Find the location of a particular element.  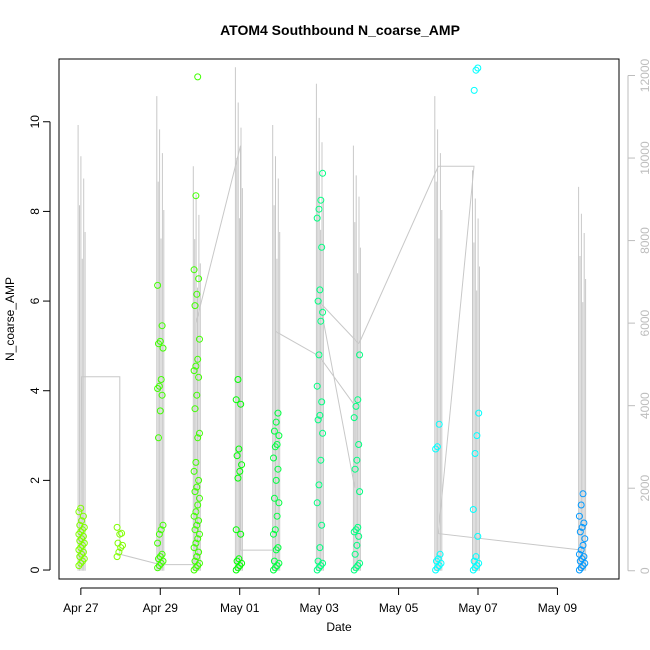

x-tick-label: May 07 is located at coordinates (478, 608).